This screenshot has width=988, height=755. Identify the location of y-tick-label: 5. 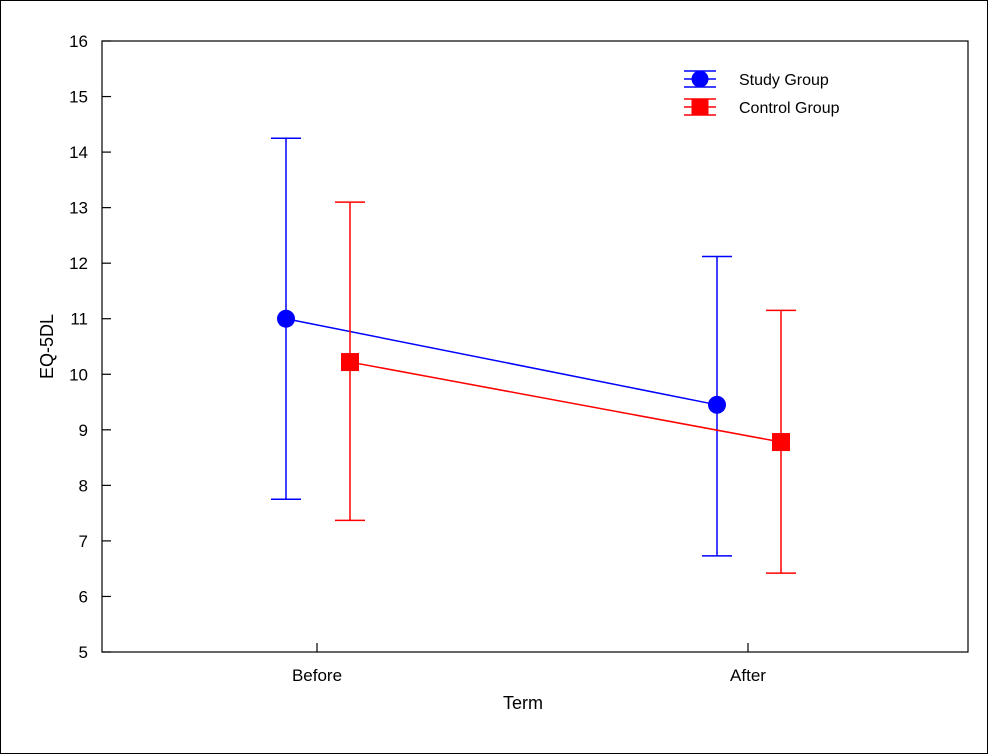
(83, 652).